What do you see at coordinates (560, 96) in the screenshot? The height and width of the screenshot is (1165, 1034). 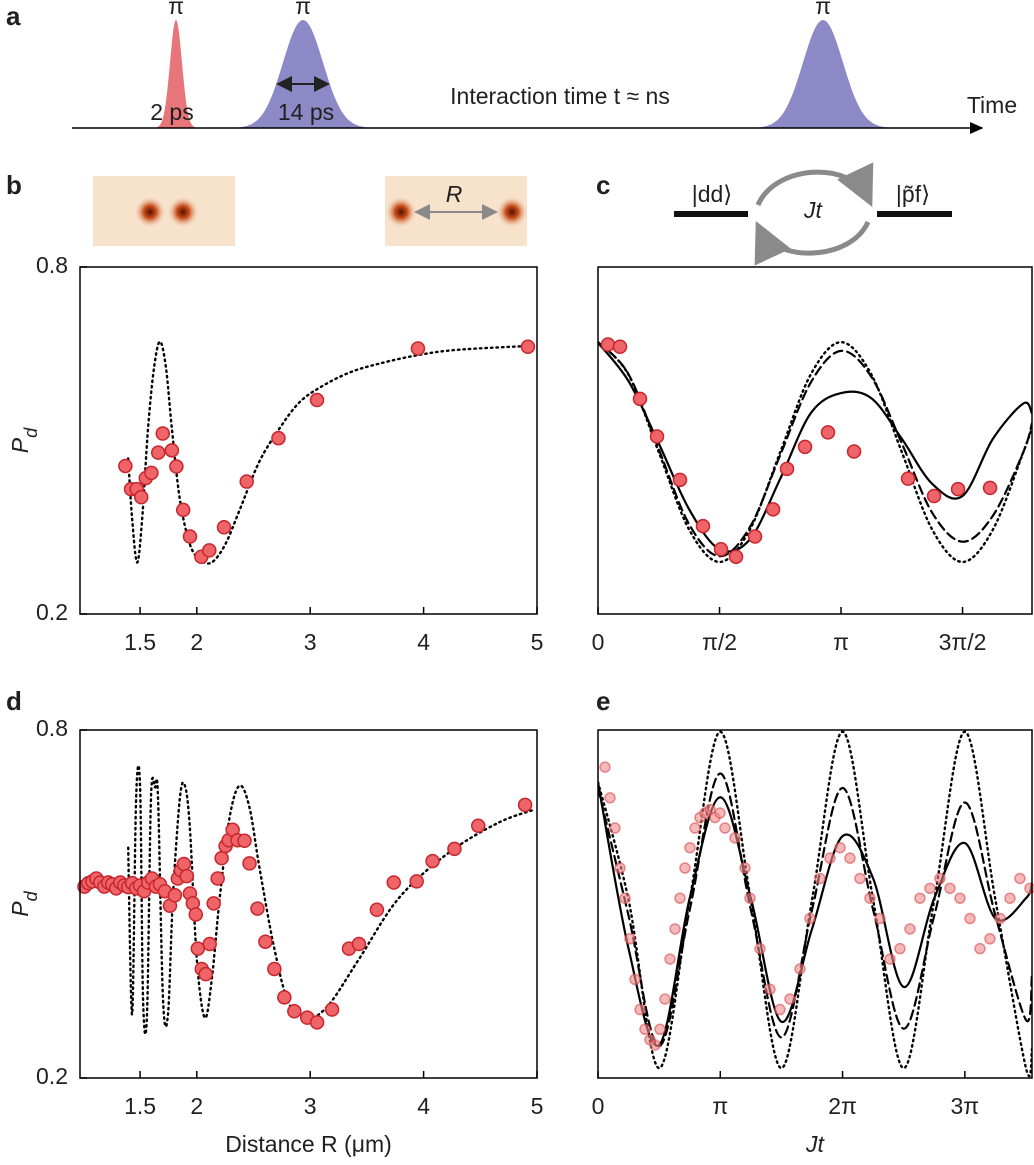 I see `interaction-label: Interaction time t ≈ ns` at bounding box center [560, 96].